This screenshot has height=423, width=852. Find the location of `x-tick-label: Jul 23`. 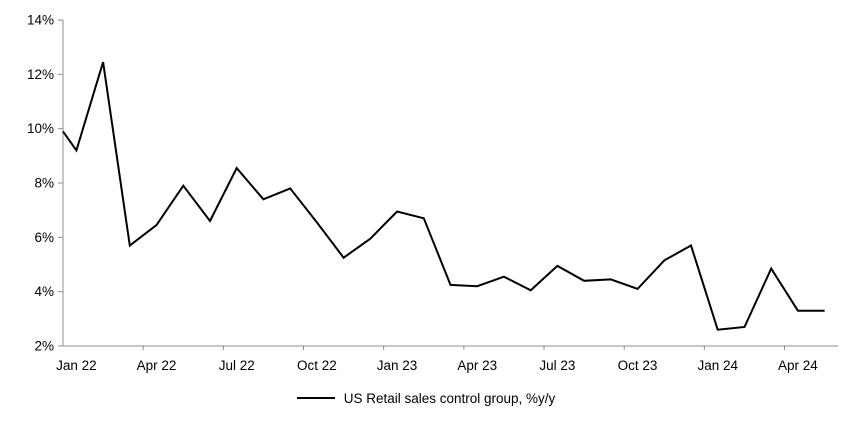

x-tick-label: Jul 23 is located at coordinates (557, 365).